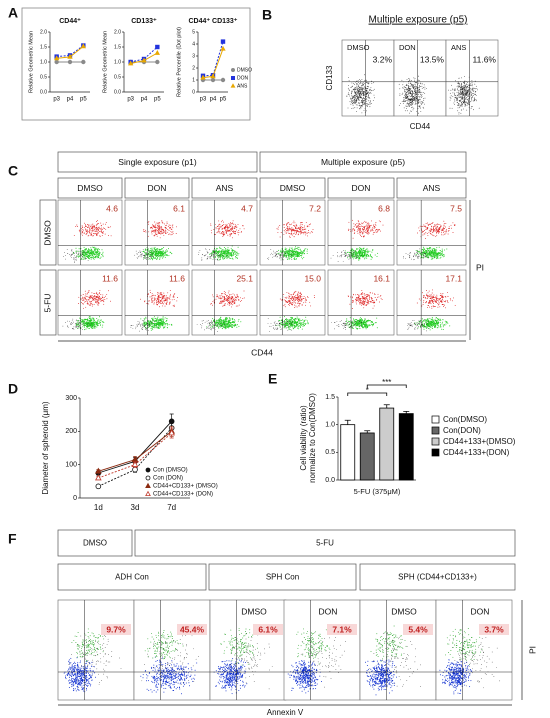 This screenshot has width=550, height=718. Describe the element at coordinates (212, 21) in the screenshot. I see `chart-title: CD44⁺ CD133⁺` at that location.